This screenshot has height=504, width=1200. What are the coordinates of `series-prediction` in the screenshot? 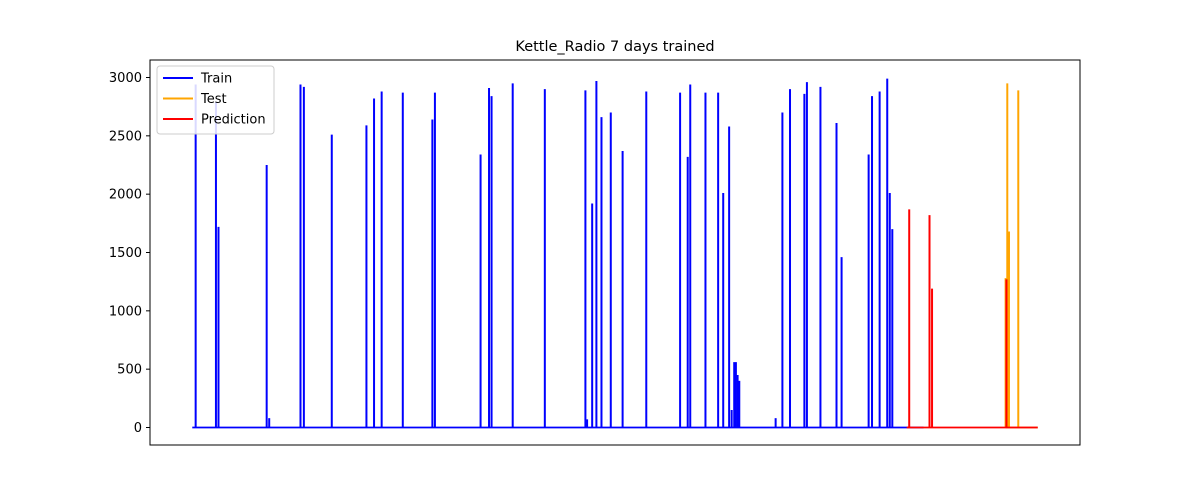 It's located at (972, 319).